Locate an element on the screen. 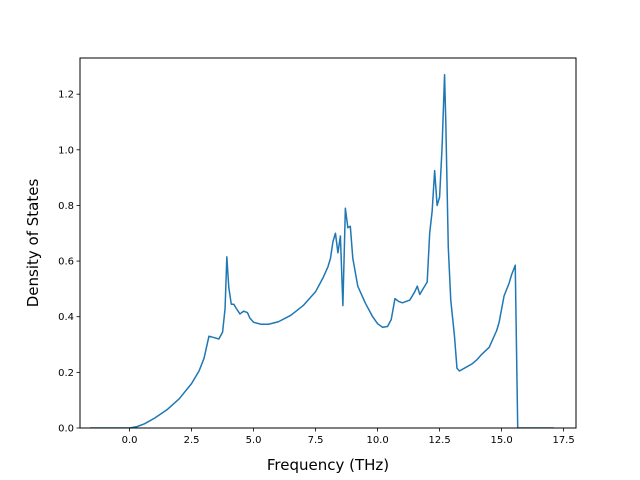 The image size is (640, 480). x-tick-label: 5.0 is located at coordinates (254, 440).